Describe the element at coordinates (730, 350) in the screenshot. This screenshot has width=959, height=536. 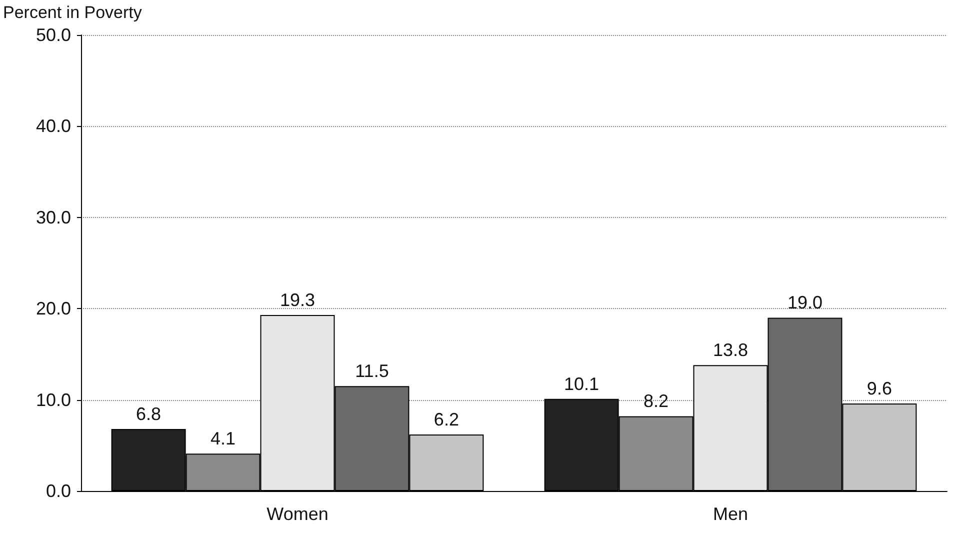
I see `data-label: 13.8` at that location.